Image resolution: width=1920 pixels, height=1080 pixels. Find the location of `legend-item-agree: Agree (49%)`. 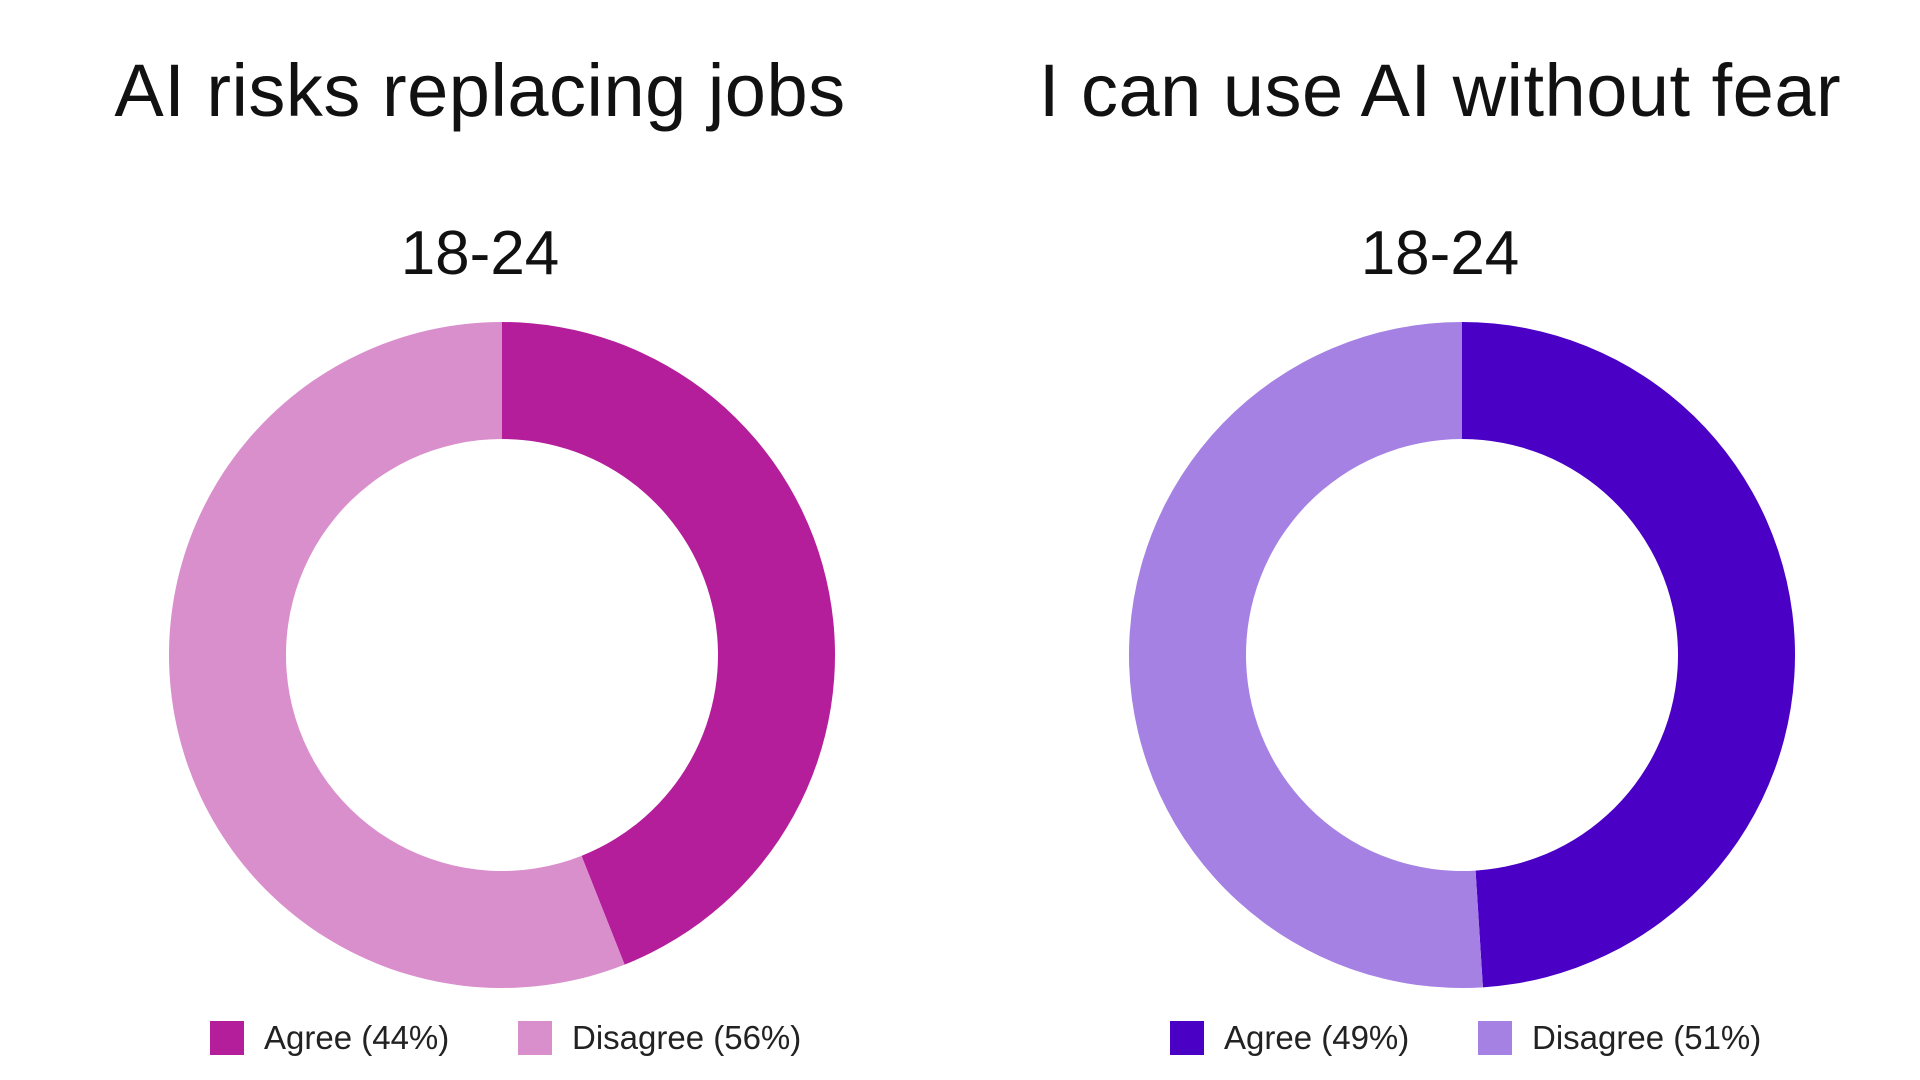

legend-item-agree: Agree (49%) is located at coordinates (1289, 1038).